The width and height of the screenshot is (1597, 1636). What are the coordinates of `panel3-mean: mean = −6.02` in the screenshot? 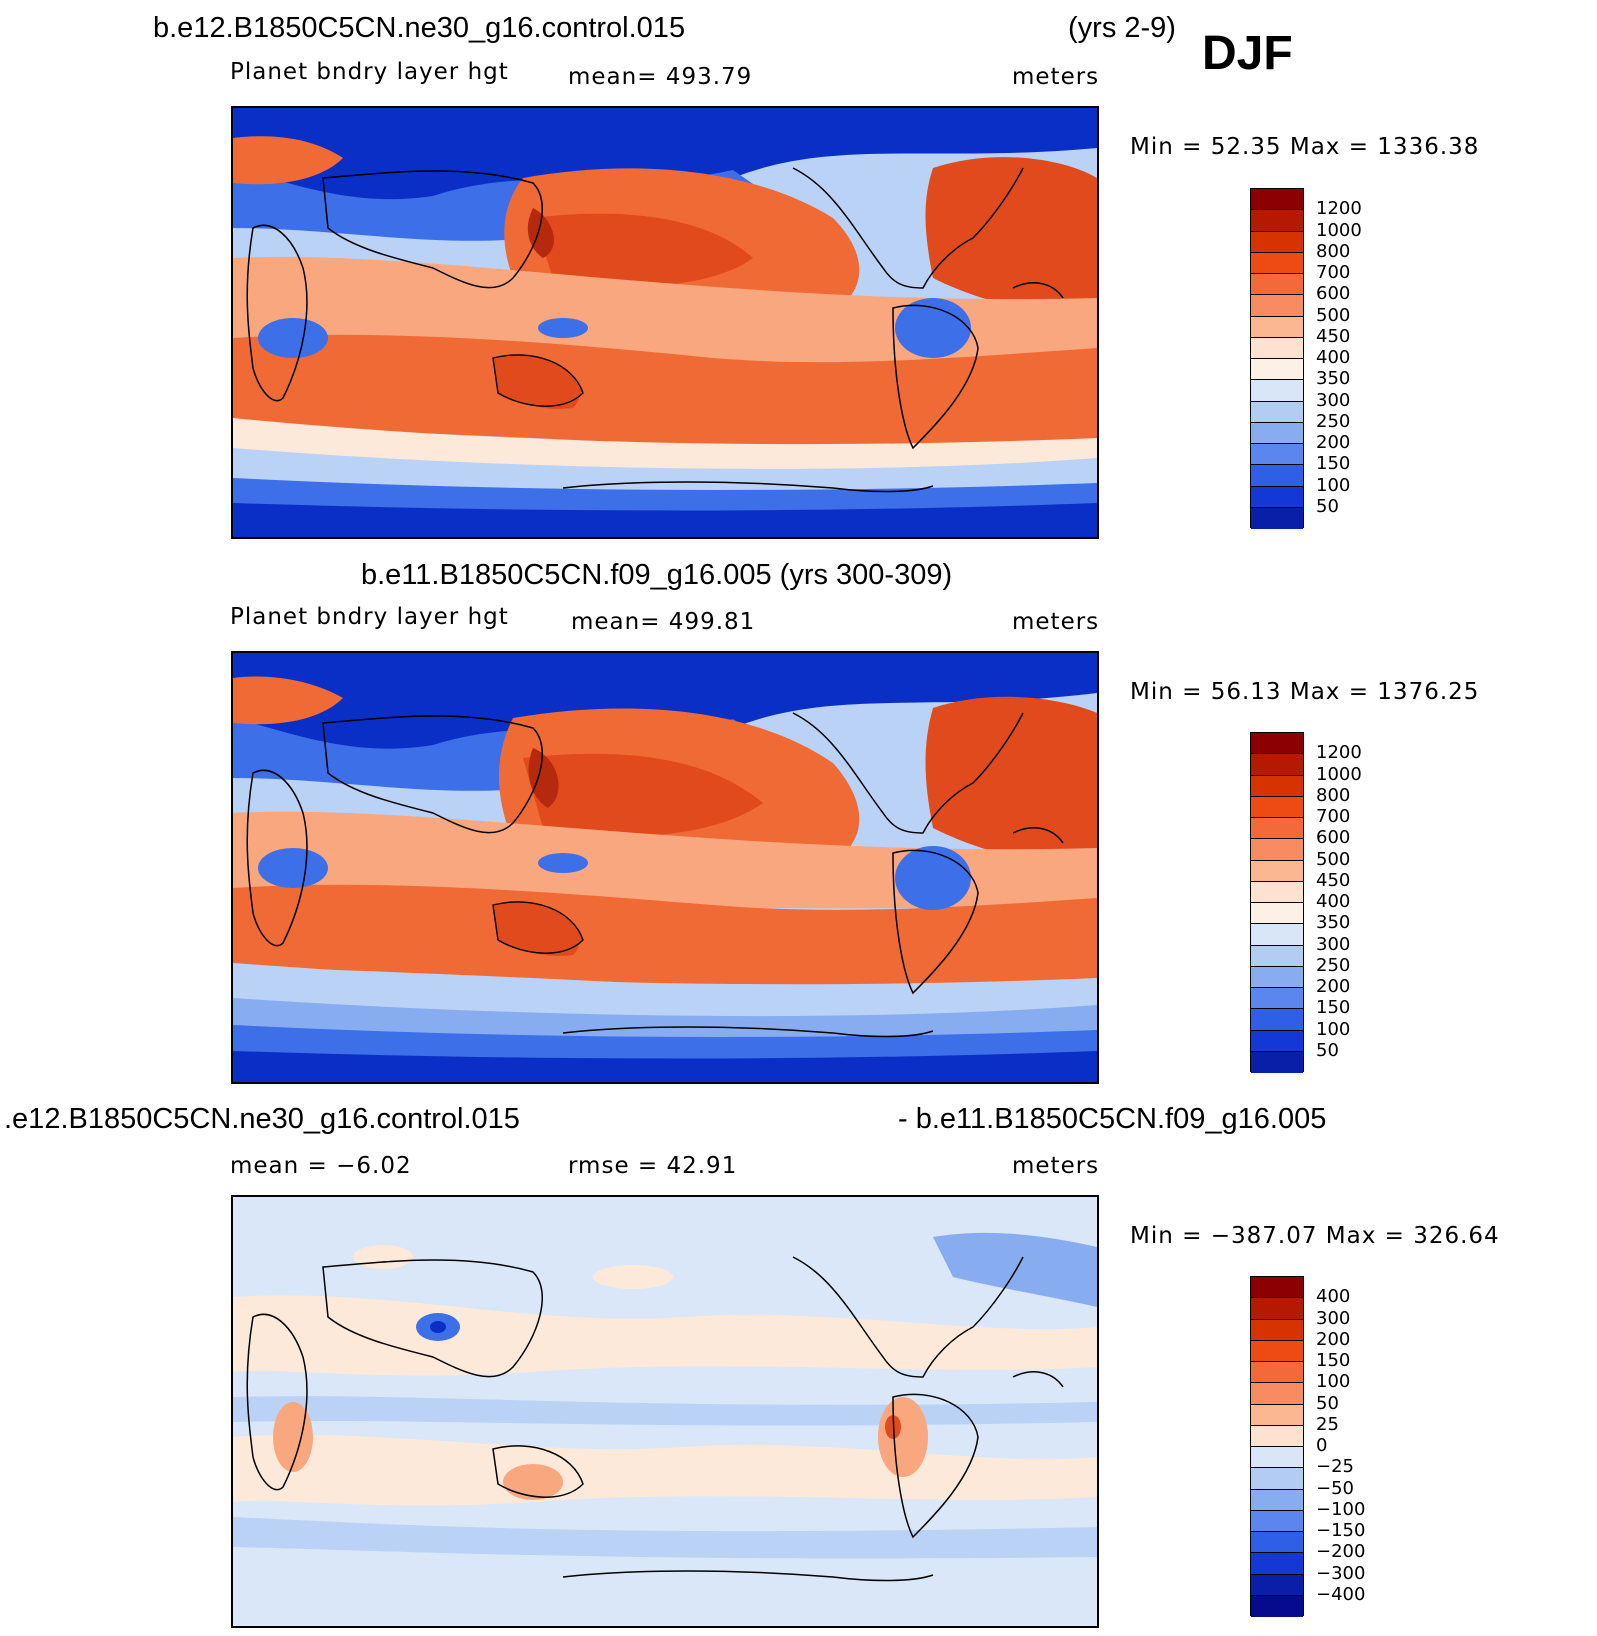 It's located at (321, 1166).